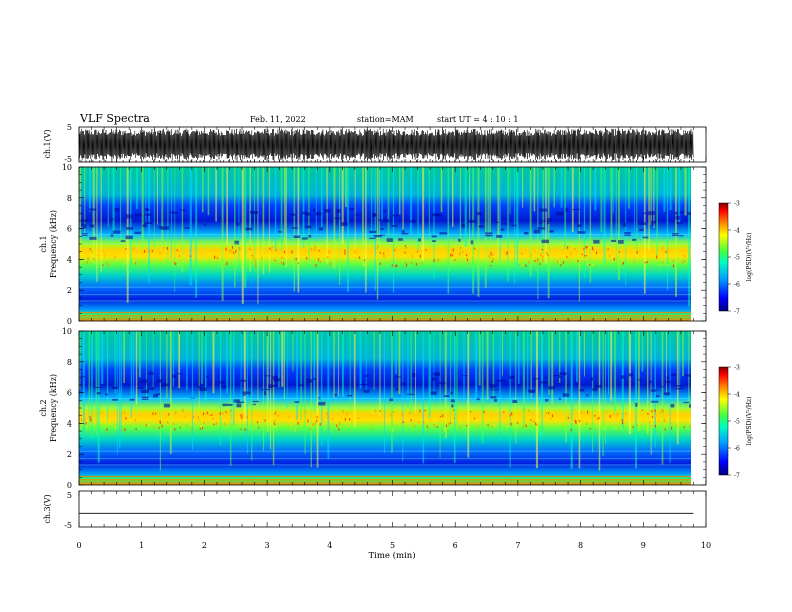  I want to click on date-label: Feb. 11, 2022, so click(278, 119).